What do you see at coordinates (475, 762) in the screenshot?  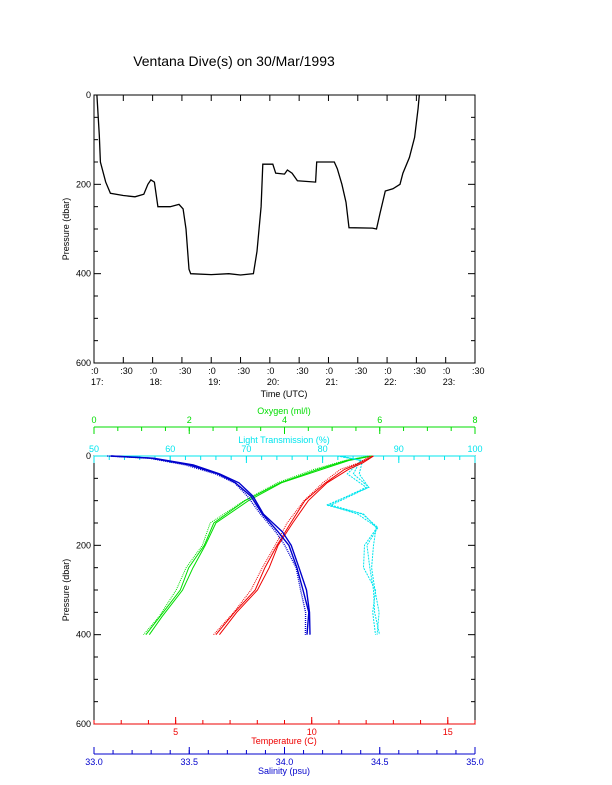 I see `salinity-tick-label: 35.0` at bounding box center [475, 762].